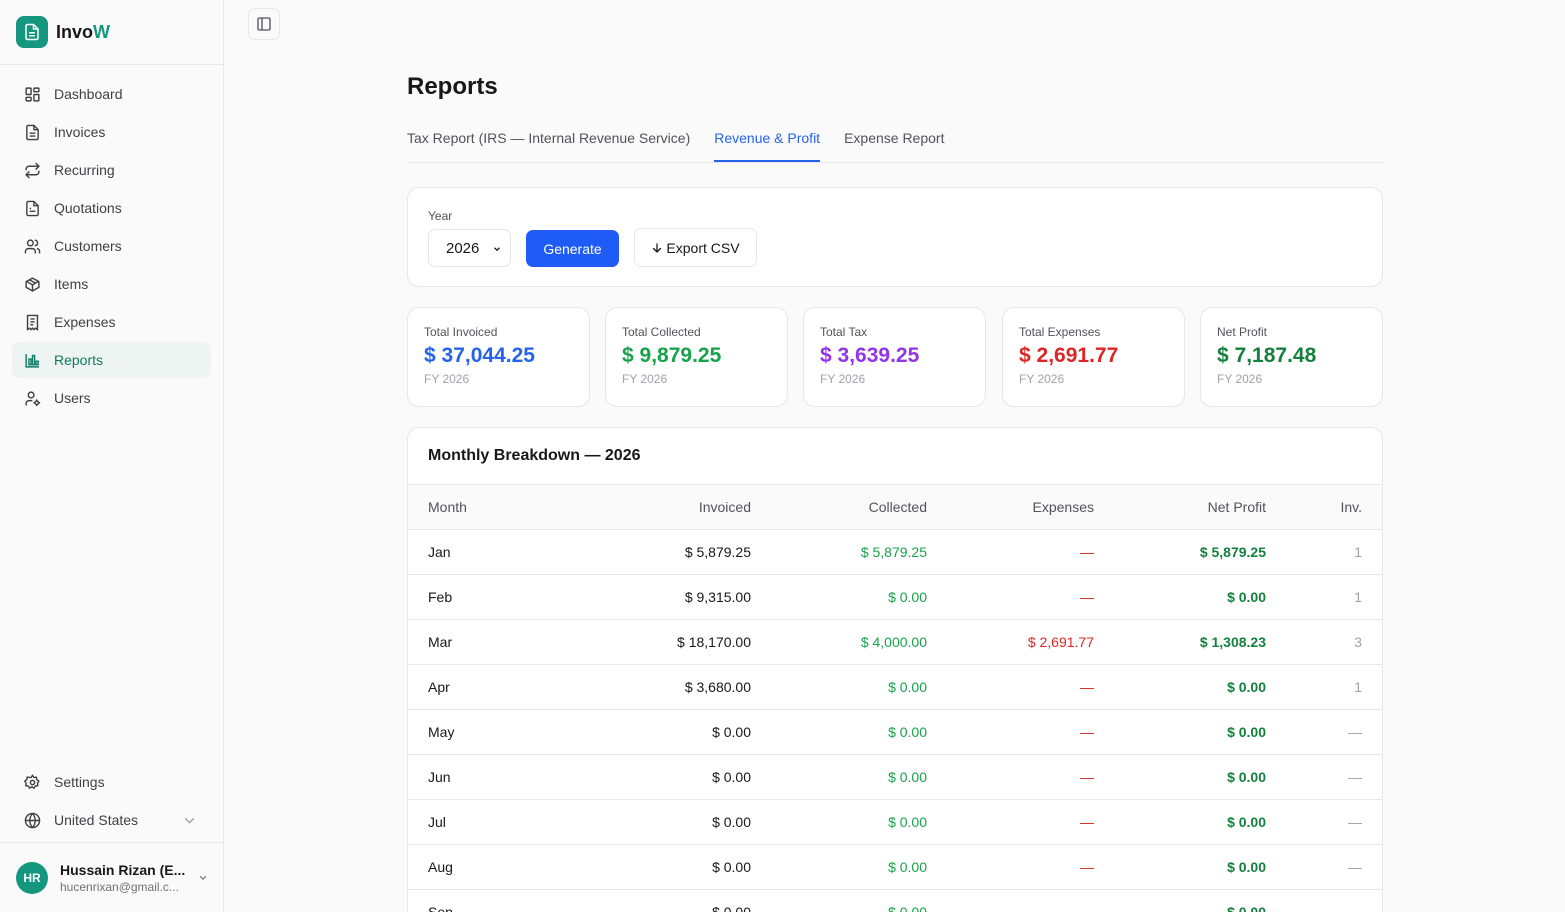 The height and width of the screenshot is (912, 1565). What do you see at coordinates (111, 398) in the screenshot?
I see `sidebar-item-users: Users` at bounding box center [111, 398].